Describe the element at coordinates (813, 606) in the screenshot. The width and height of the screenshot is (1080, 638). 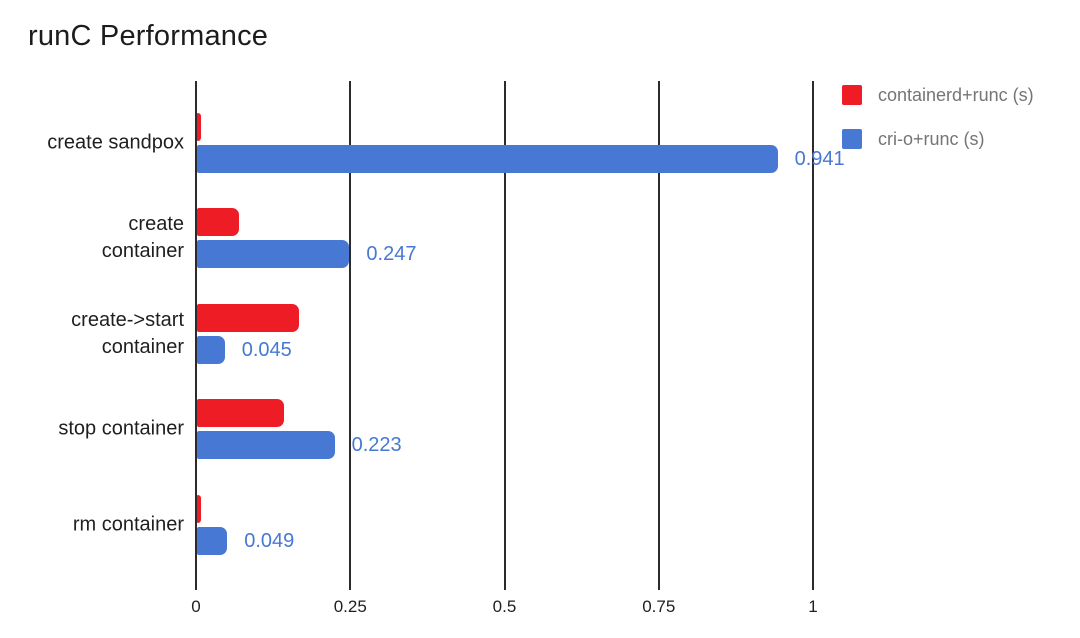
I see `x-axis-tick-label: 1` at that location.